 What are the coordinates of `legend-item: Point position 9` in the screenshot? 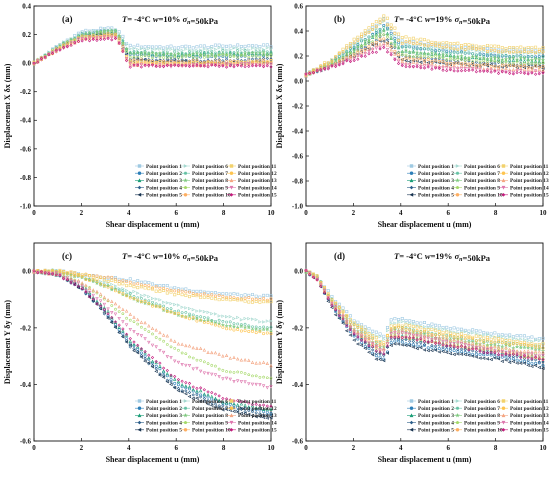 It's located at (476, 188).